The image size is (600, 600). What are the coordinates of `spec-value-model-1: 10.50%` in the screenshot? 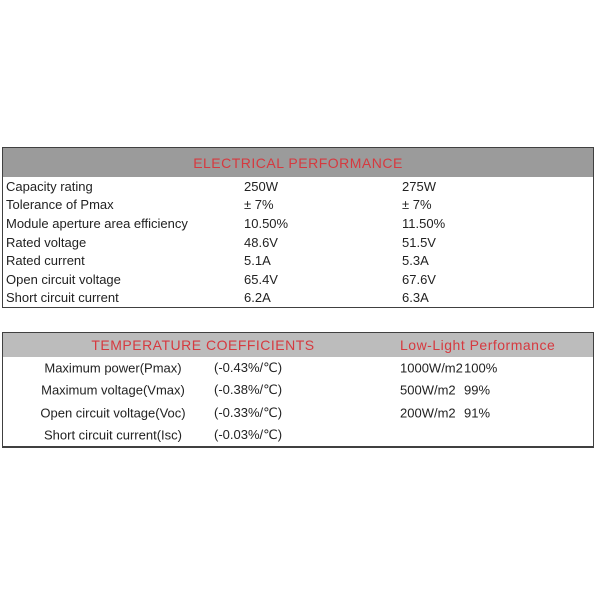 It's located at (266, 223).